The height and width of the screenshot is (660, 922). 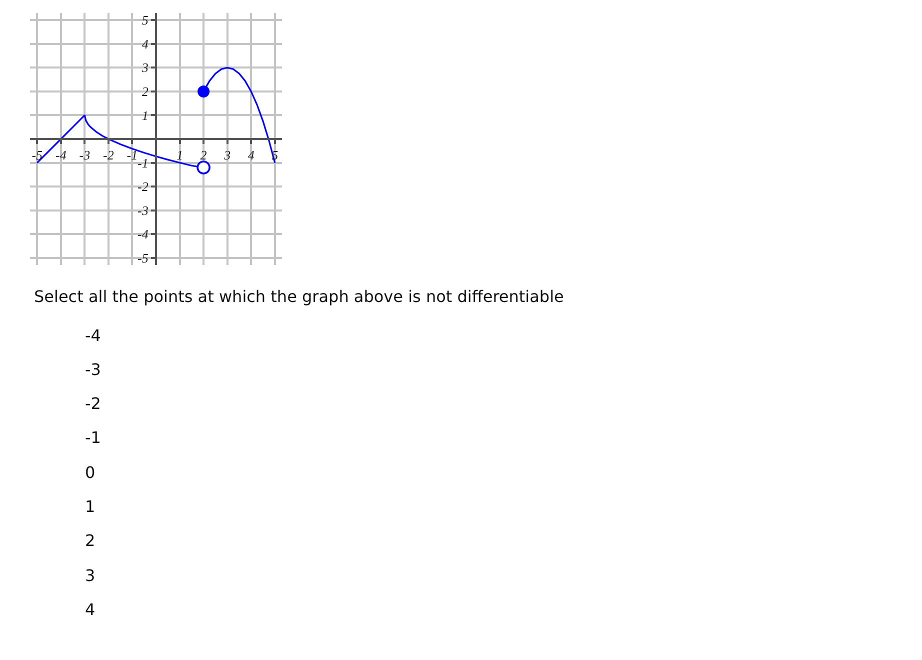 I want to click on y-tick-label: -4, so click(x=143, y=234).